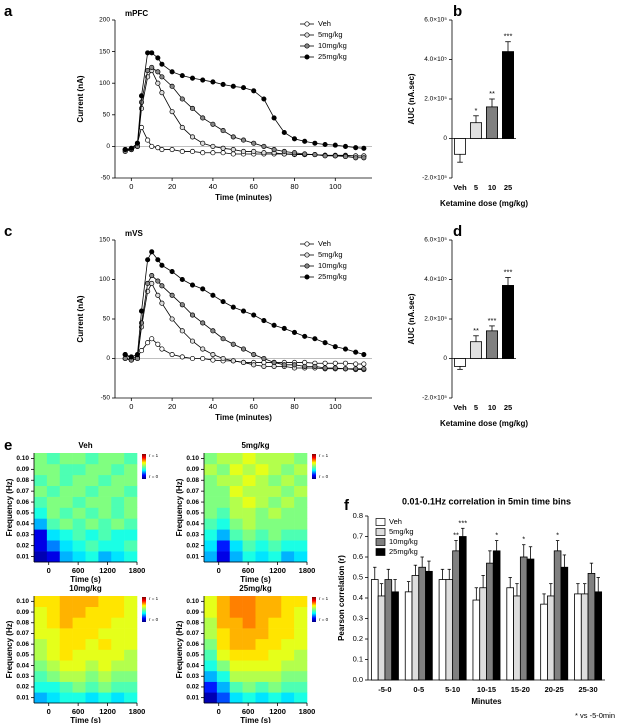 The height and width of the screenshot is (723, 628). I want to click on legend-marker, so click(307, 46).